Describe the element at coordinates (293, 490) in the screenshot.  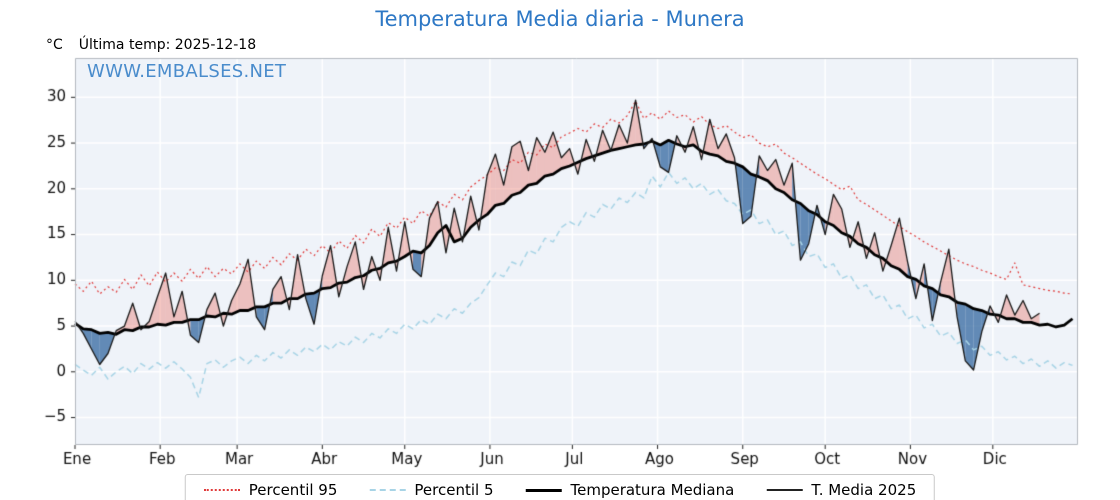
I see `legend-label-percentil-95: Percentil 95` at that location.